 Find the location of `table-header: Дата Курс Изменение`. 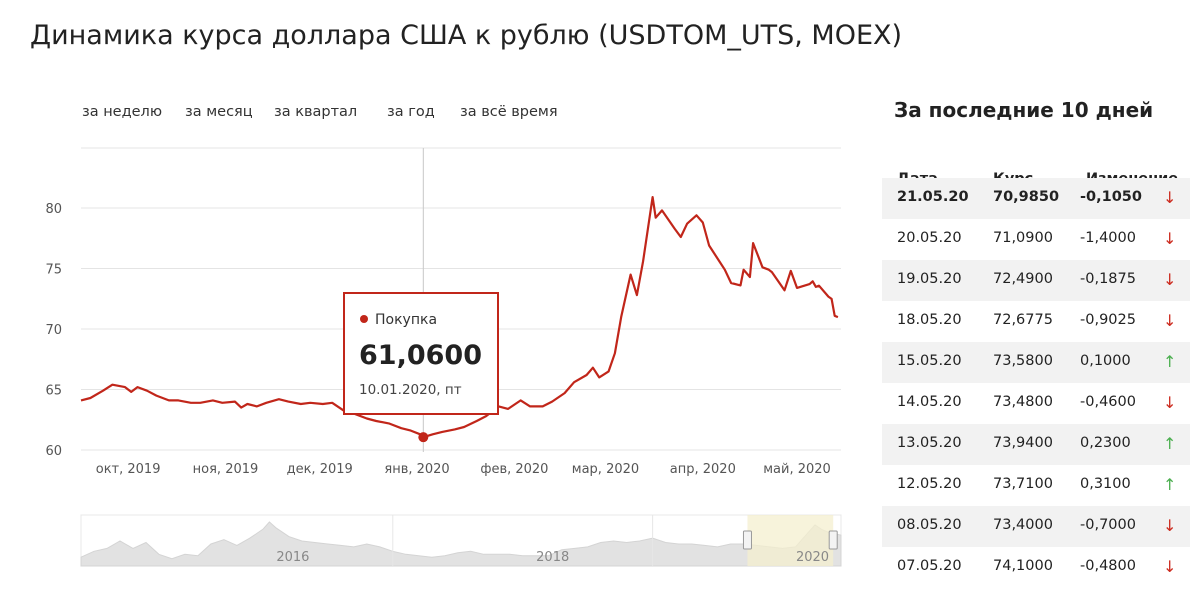

table-header: Дата Курс Изменение is located at coordinates (1036, 154).